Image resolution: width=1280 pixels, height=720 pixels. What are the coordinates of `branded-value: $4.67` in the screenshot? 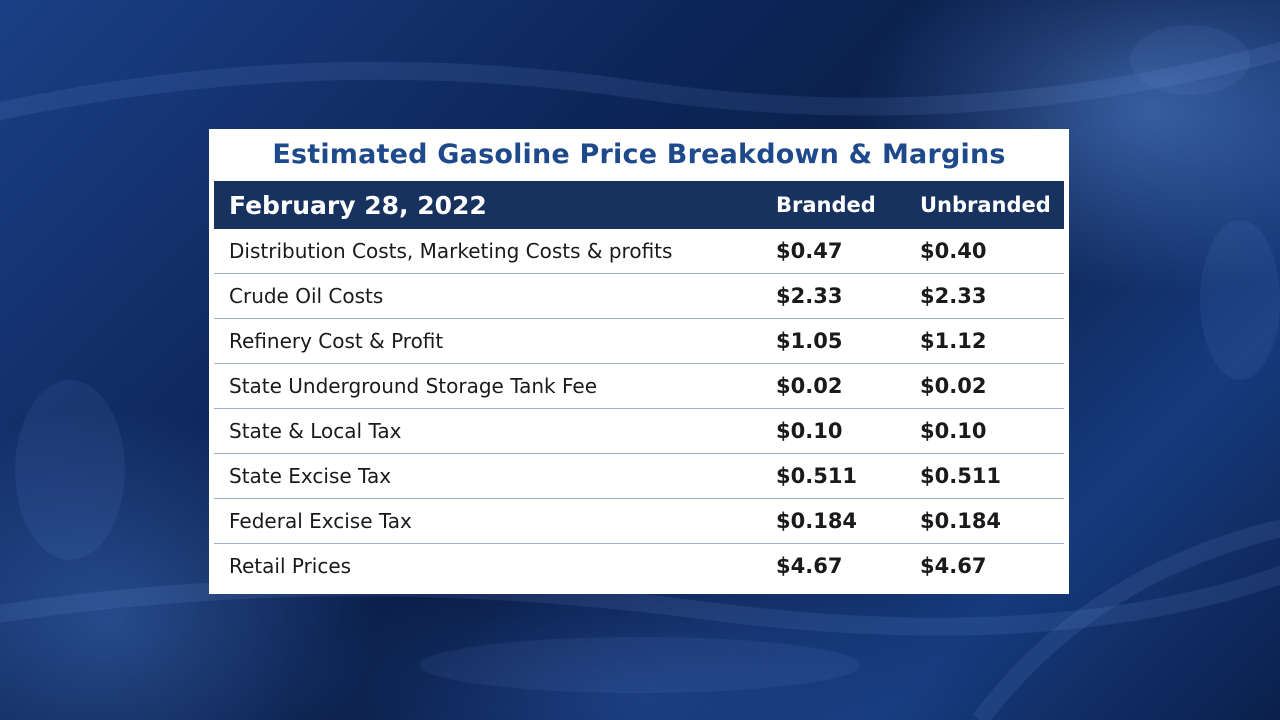 It's located at (809, 566).